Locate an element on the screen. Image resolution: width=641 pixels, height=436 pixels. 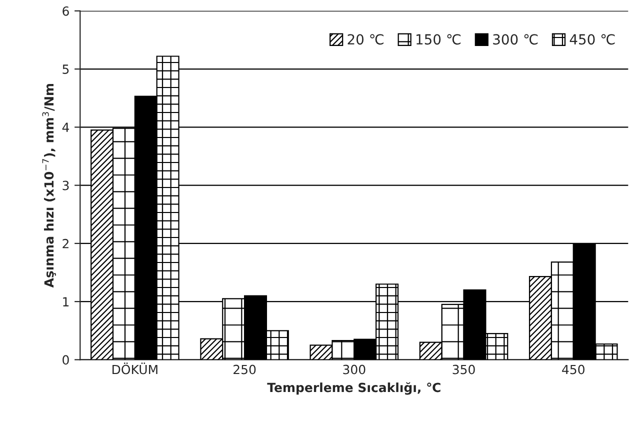
y-tick-label: 5 is located at coordinates (65, 69).